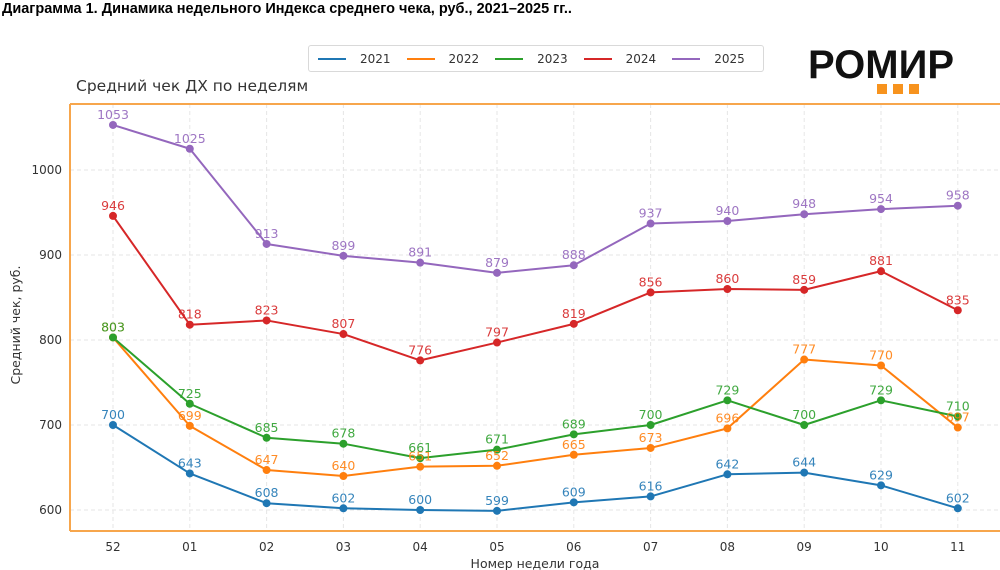 Image resolution: width=1000 pixels, height=570 pixels. I want to click on data-label-2021: 608, so click(267, 492).